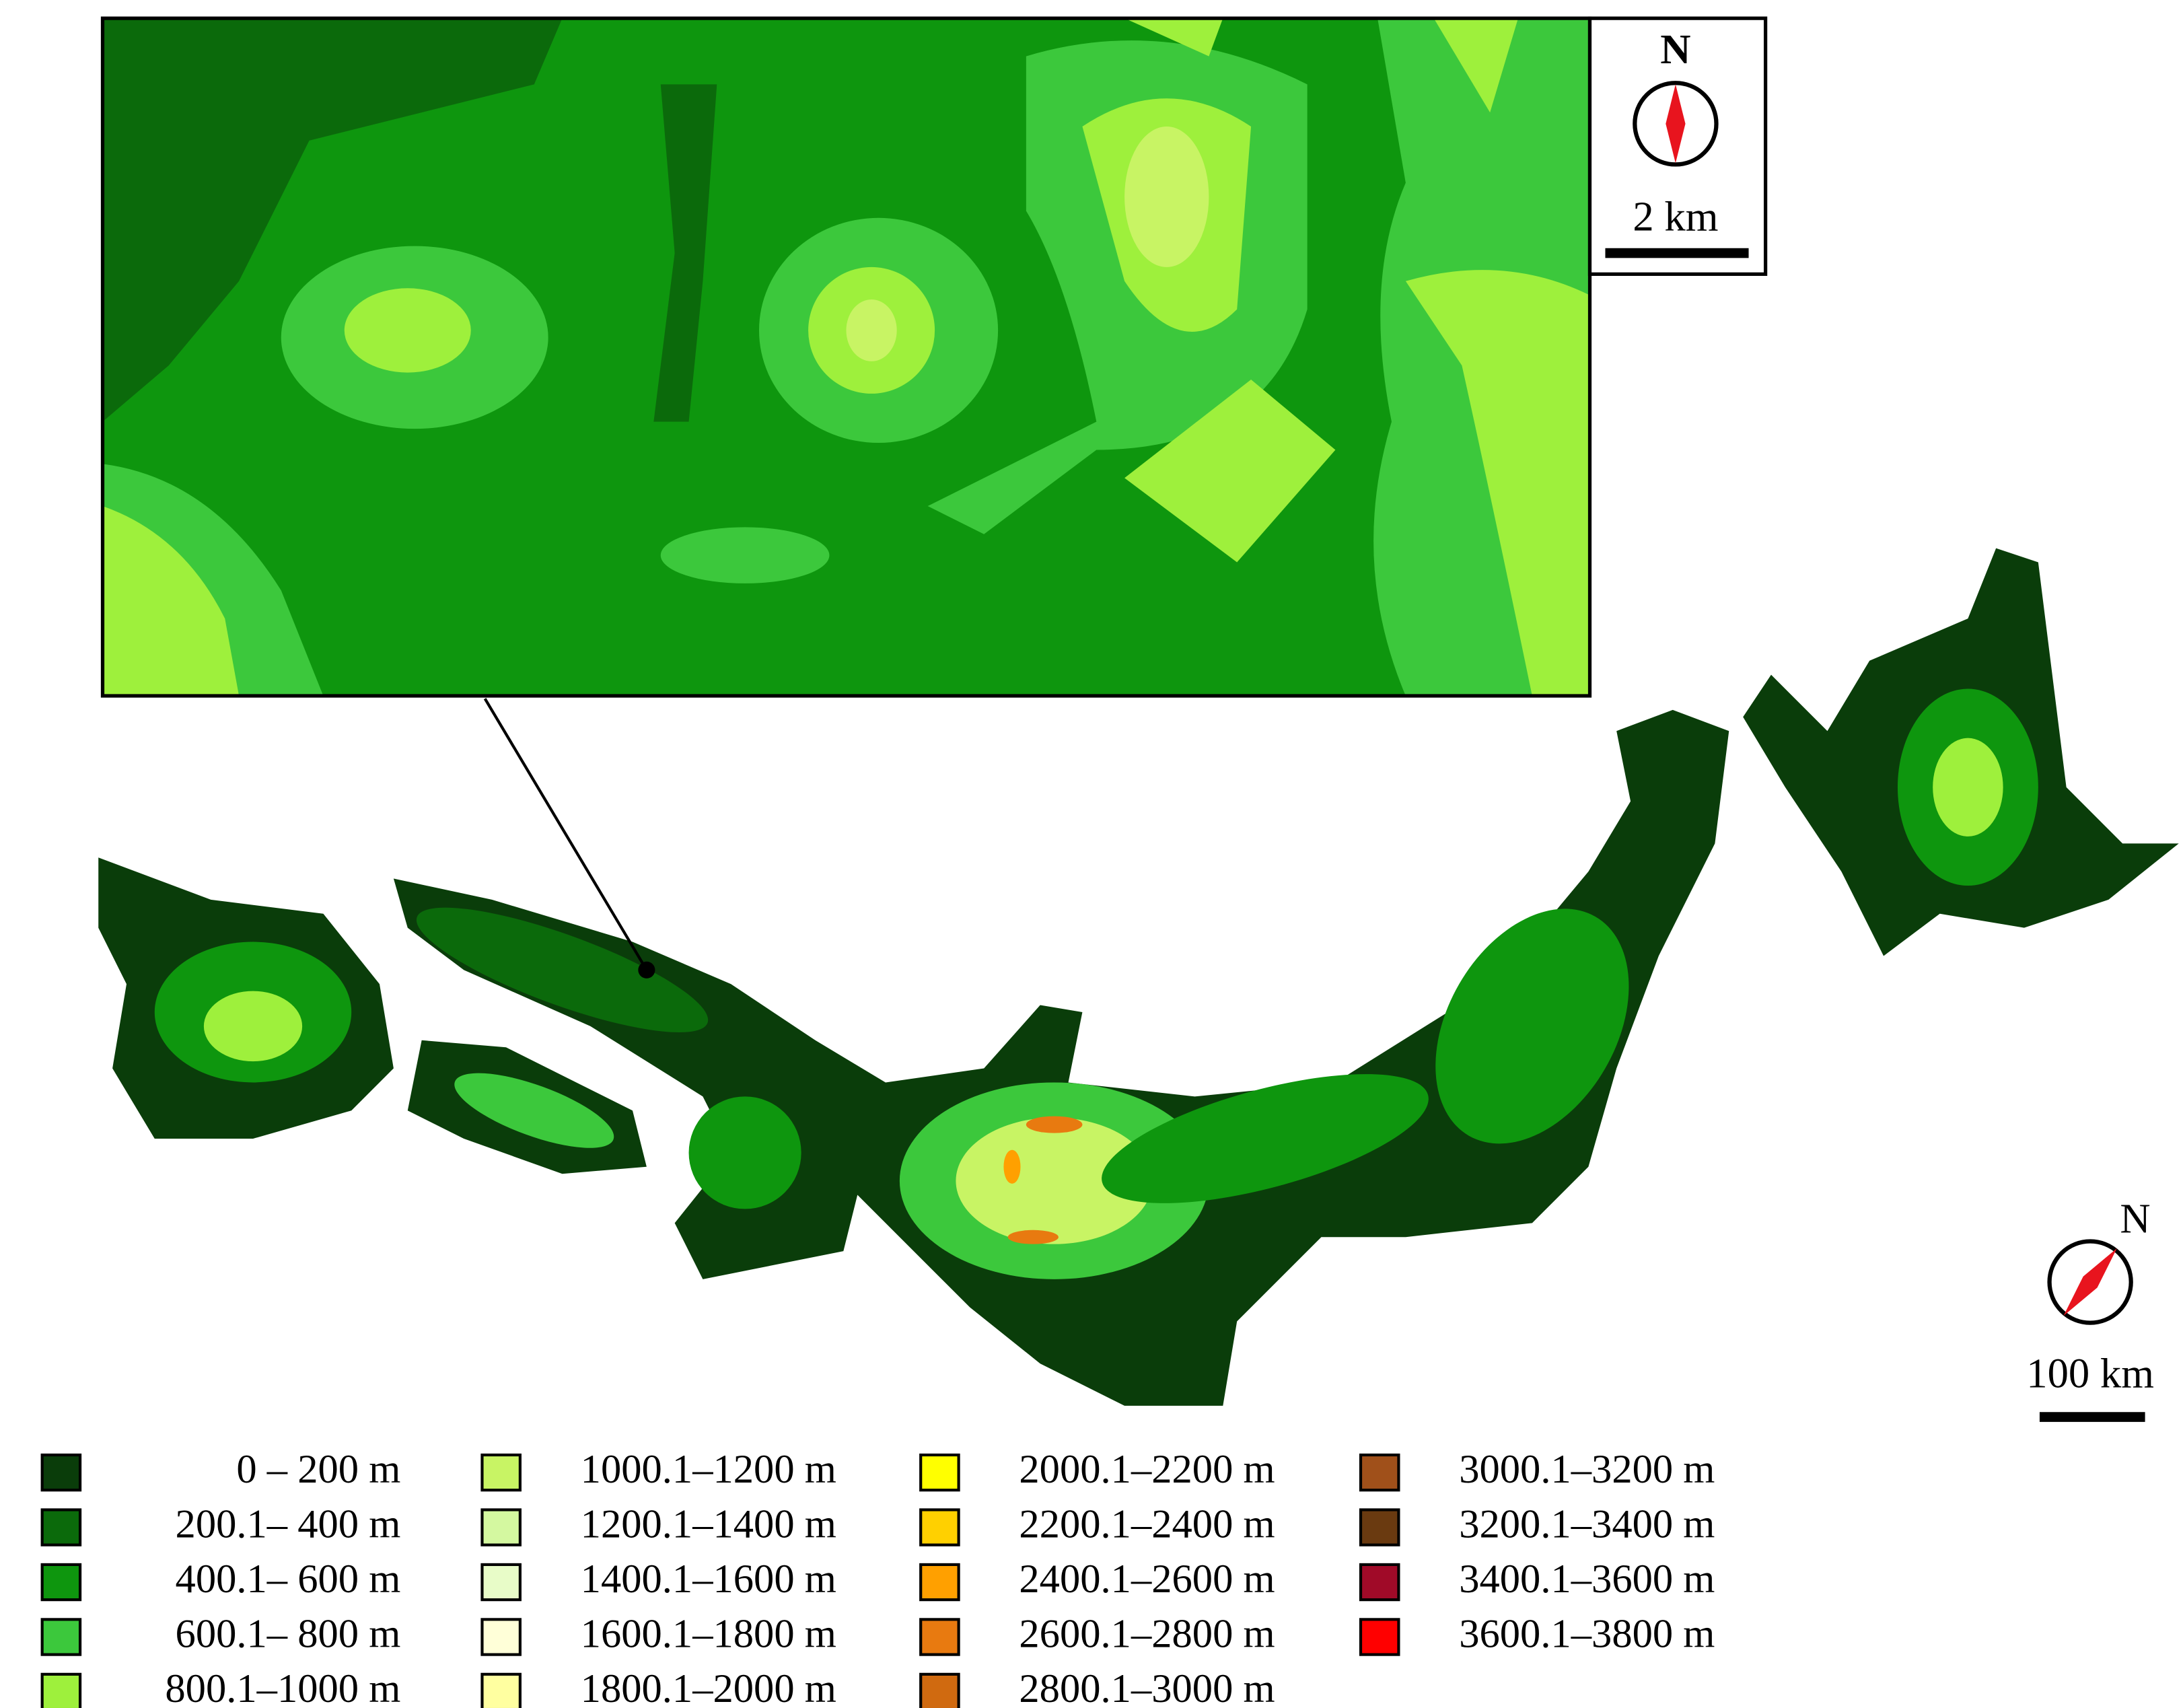 This screenshot has height=1708, width=2183. Describe the element at coordinates (2090, 1308) in the screenshot. I see `main-compass: N 100 km` at that location.